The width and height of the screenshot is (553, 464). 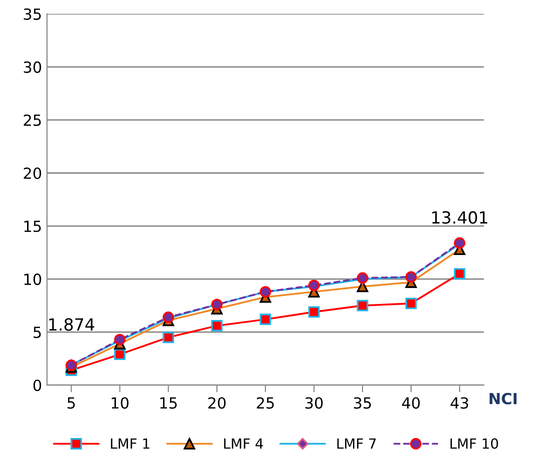 I want to click on y-tick-label: 0, so click(x=37, y=386).